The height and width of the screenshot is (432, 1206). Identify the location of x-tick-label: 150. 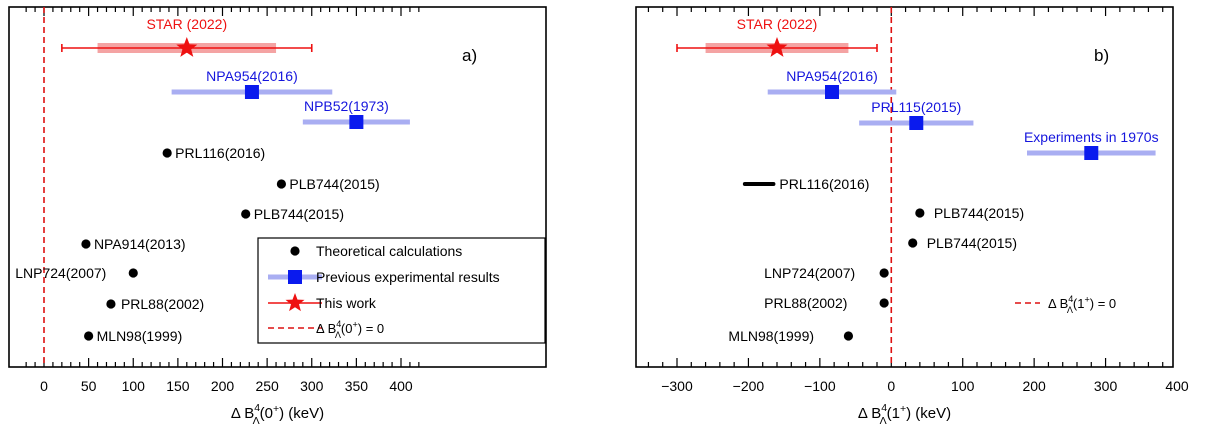
(178, 386).